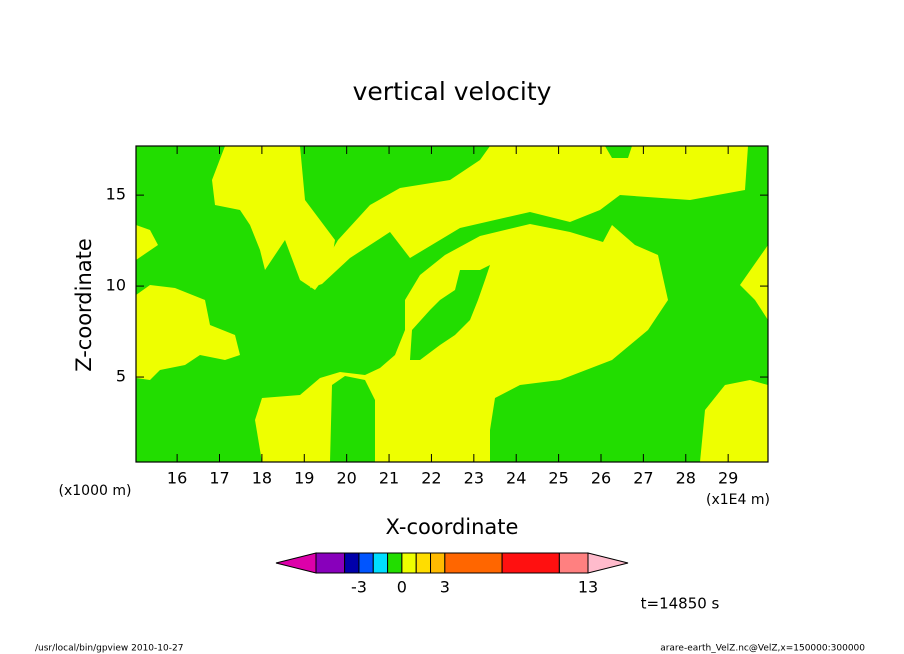 Image resolution: width=904 pixels, height=654 pixels. What do you see at coordinates (762, 649) in the screenshot?
I see `footer-right: arare-earth_VelZ.nc@VelZ,x=150000:300000` at bounding box center [762, 649].